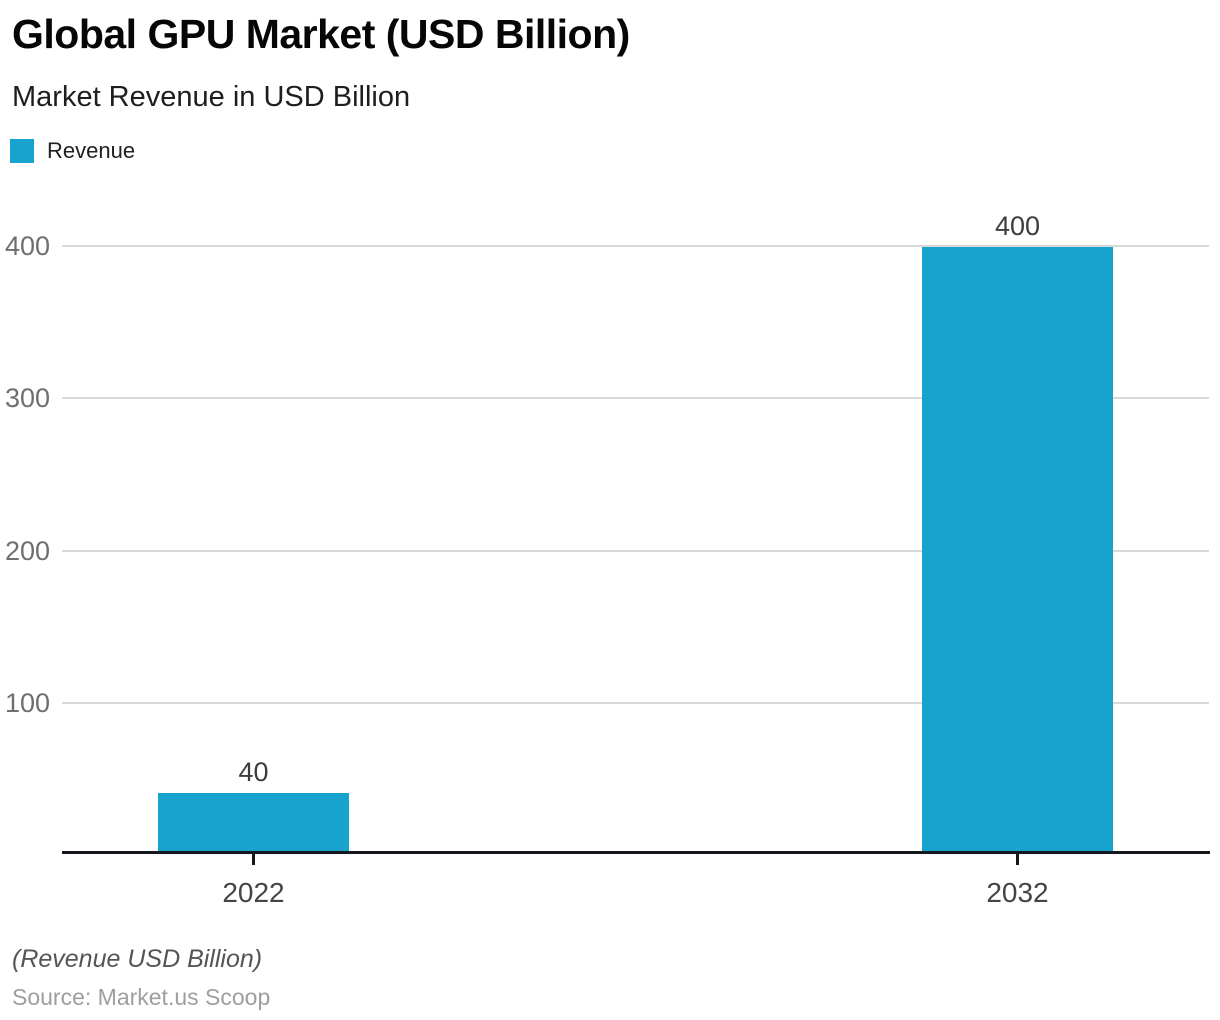 The height and width of the screenshot is (1020, 1220). Describe the element at coordinates (91, 150) in the screenshot. I see `legend-label: Revenue` at that location.